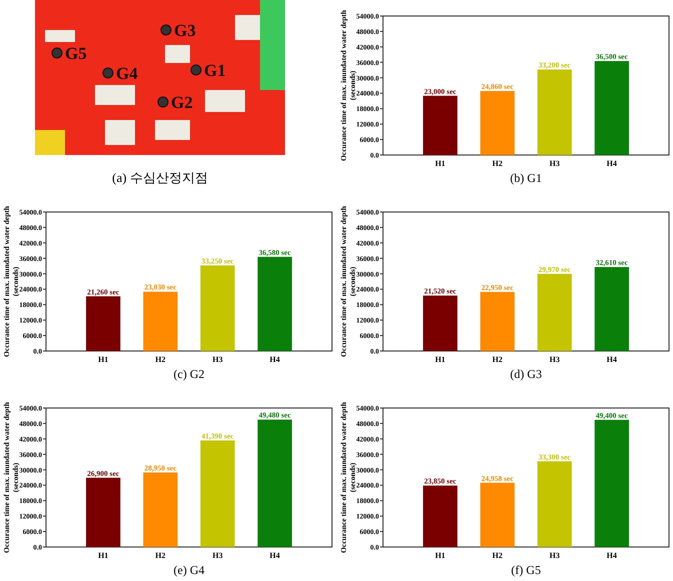  What do you see at coordinates (76, 53) in the screenshot?
I see `text: G5` at bounding box center [76, 53].